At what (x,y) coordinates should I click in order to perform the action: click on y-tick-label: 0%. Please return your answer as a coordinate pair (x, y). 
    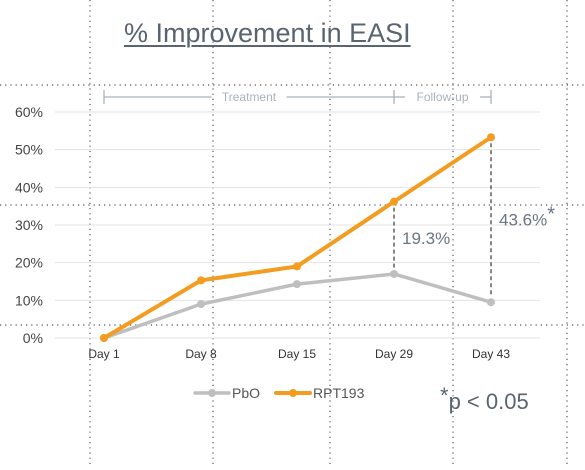
    Looking at the image, I should click on (33, 338).